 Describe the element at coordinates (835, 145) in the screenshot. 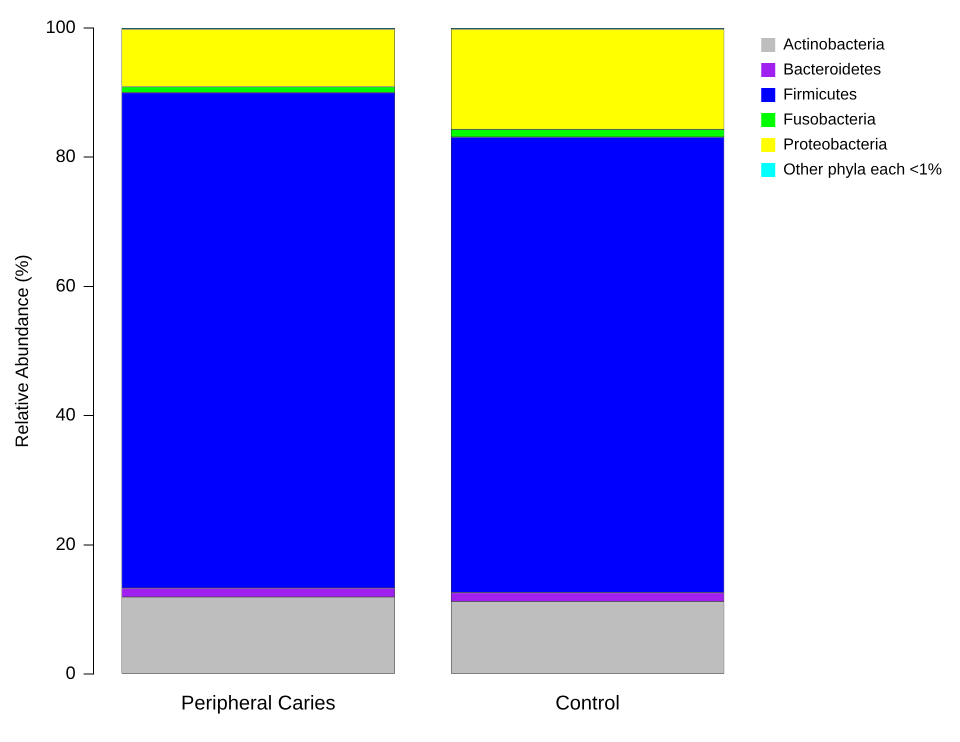

I see `legend-label: Proteobacteria` at that location.